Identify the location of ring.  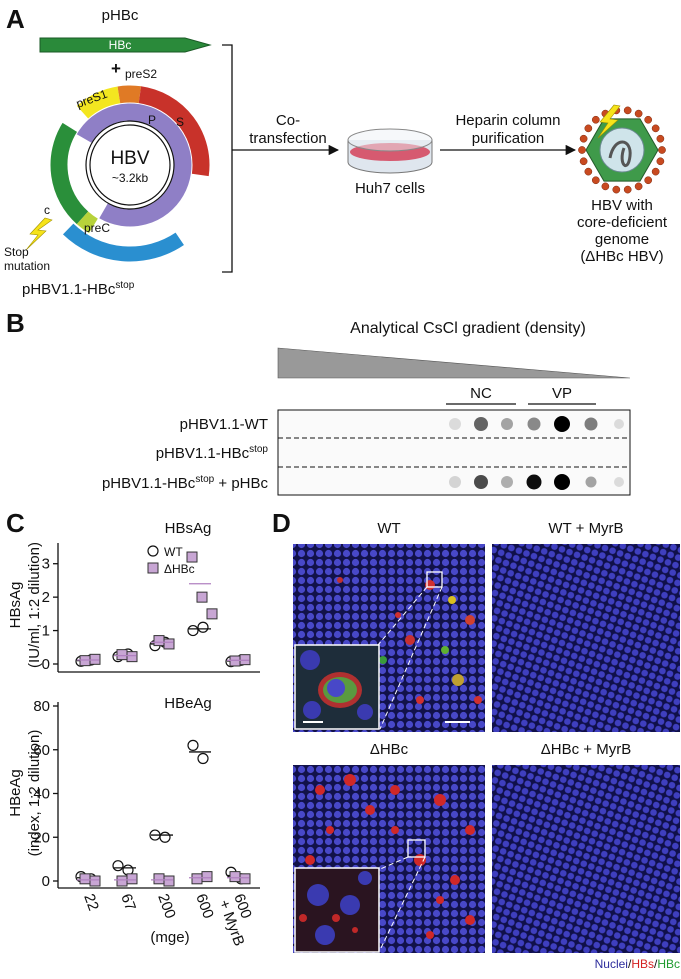
(130, 165).